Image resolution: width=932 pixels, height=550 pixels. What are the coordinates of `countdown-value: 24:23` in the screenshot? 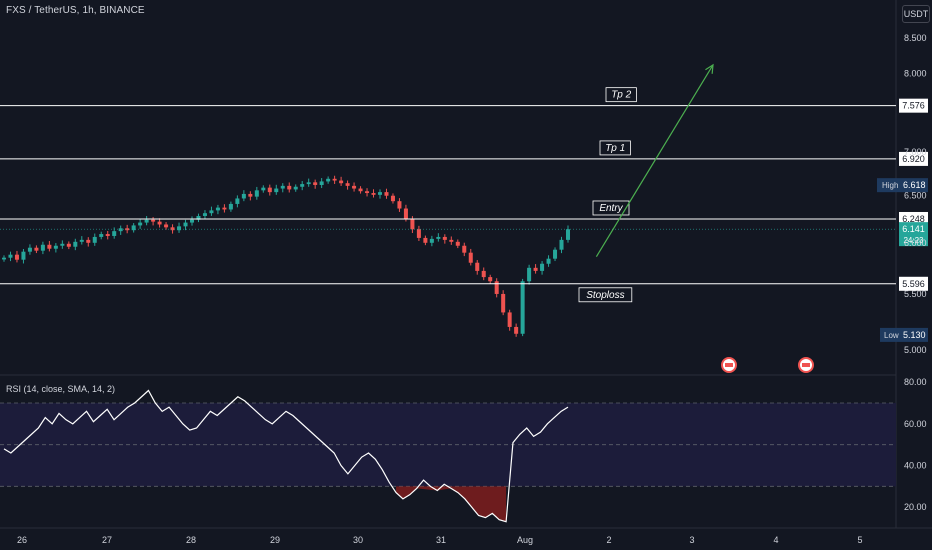 It's located at (913, 240).